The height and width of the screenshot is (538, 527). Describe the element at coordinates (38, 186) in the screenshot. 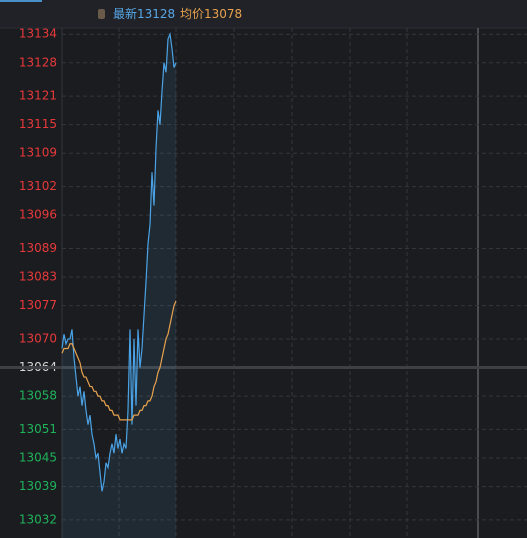

I see `y-tick-label: 13102` at that location.